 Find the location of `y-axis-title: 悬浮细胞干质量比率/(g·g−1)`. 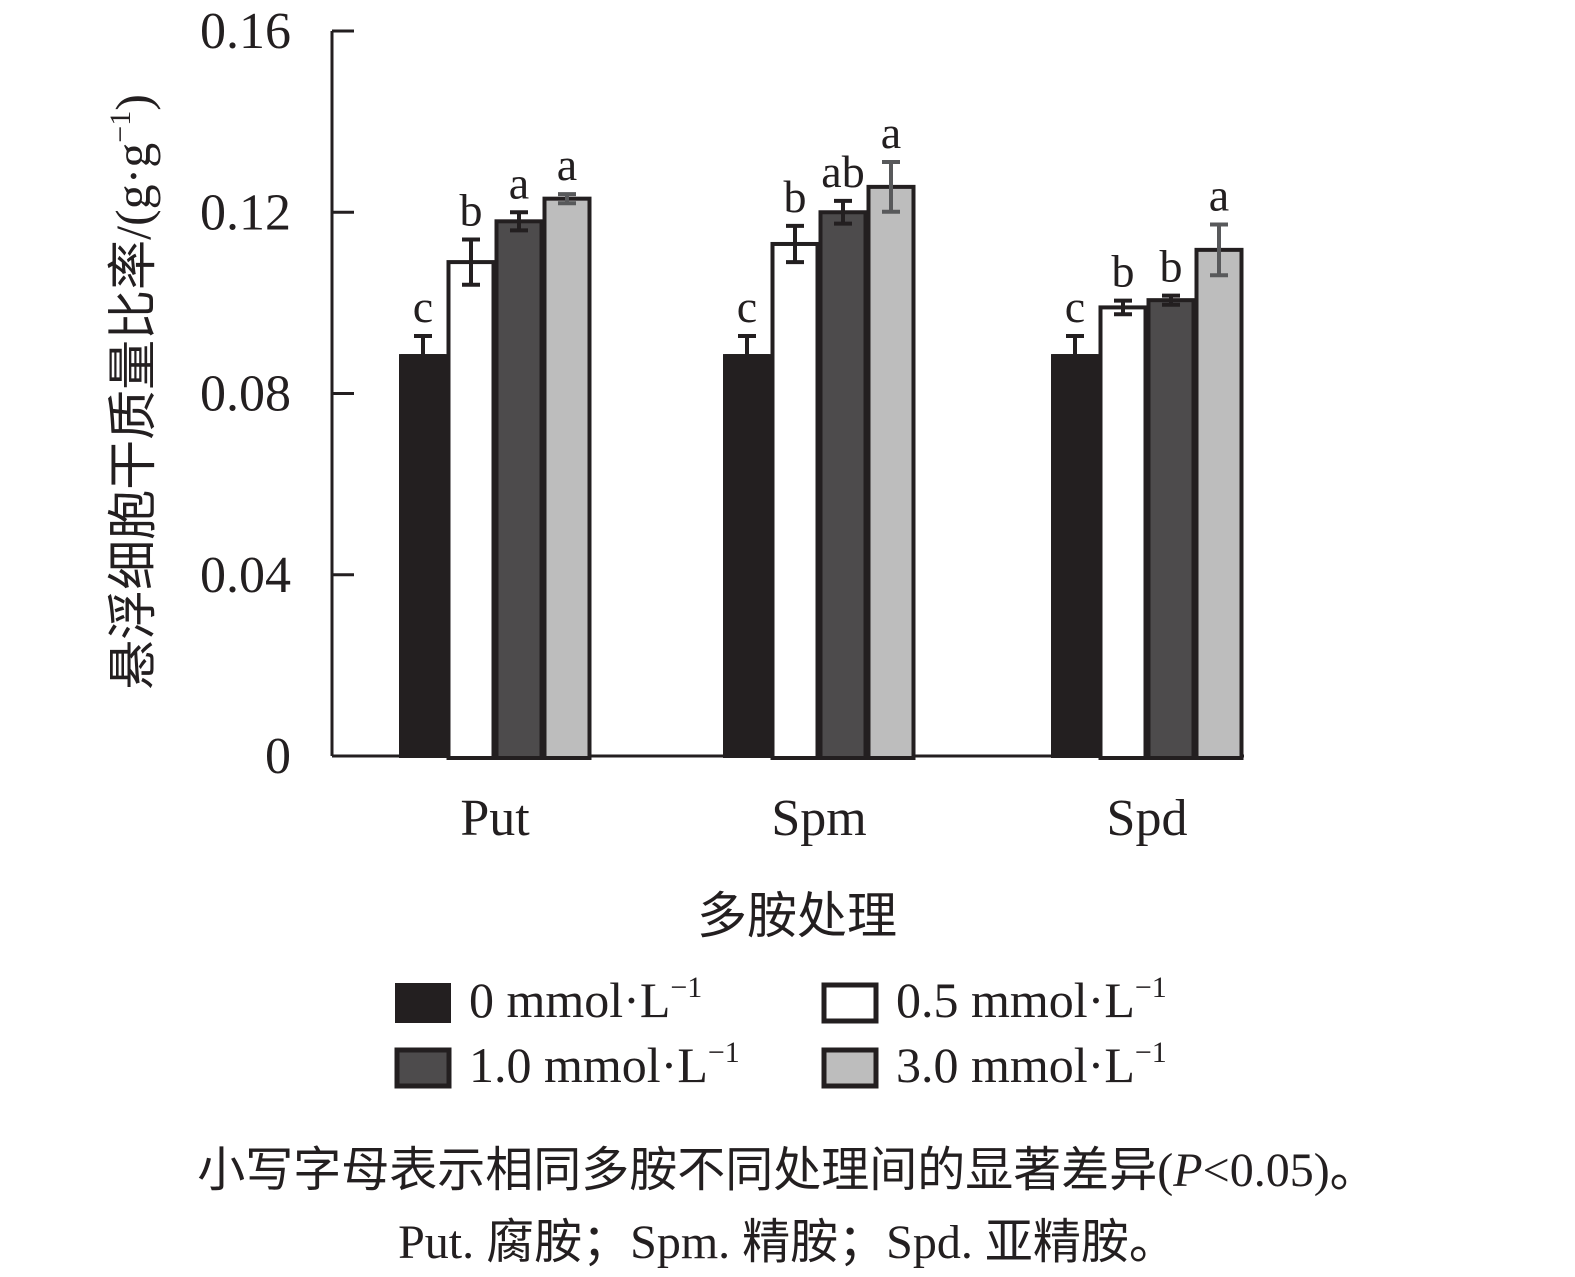

y-axis-title: 悬浮细胞干质量比率/(g·g−1) is located at coordinates (132, 392).